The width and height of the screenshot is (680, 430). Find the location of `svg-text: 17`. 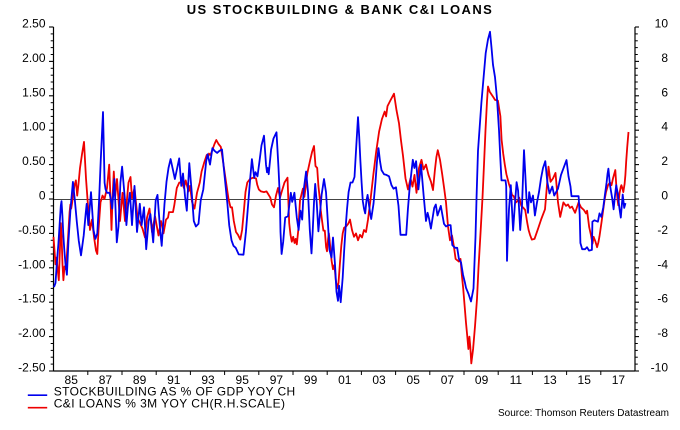

svg-text: 17 is located at coordinates (619, 380).